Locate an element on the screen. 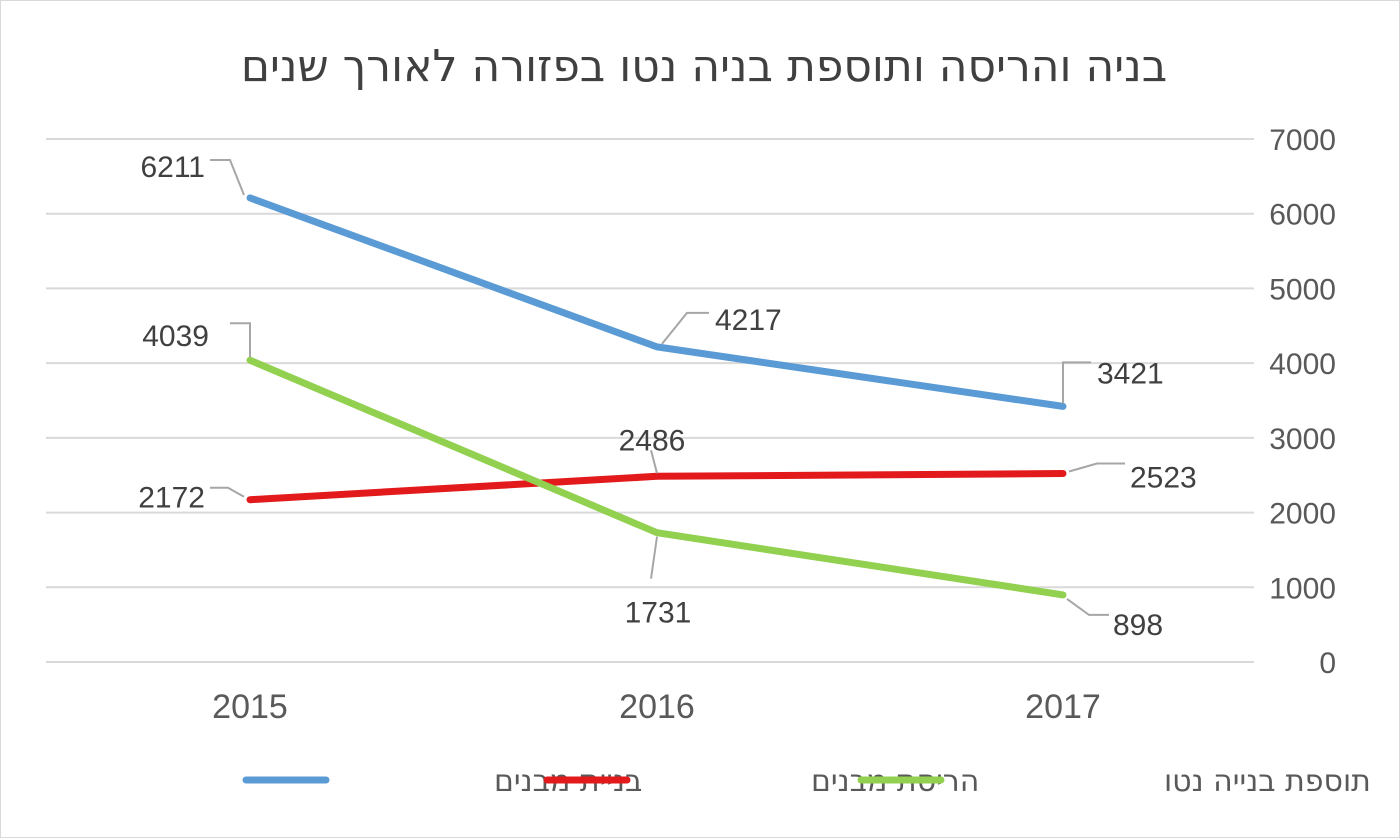 This screenshot has height=838, width=1400. data-label: 2523 is located at coordinates (1163, 477).